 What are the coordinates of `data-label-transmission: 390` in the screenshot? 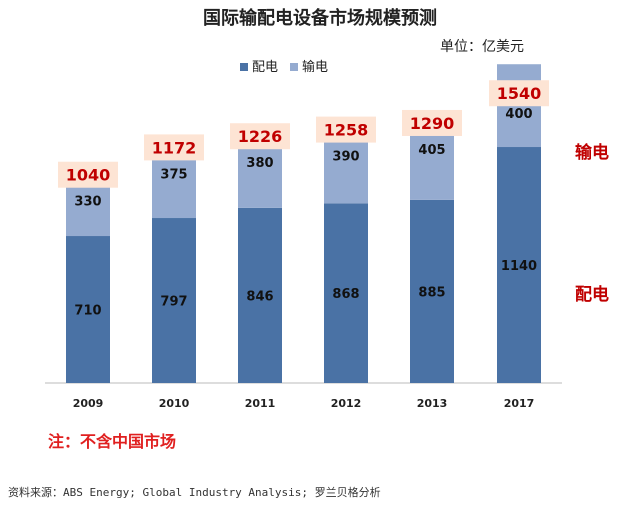 It's located at (345, 157).